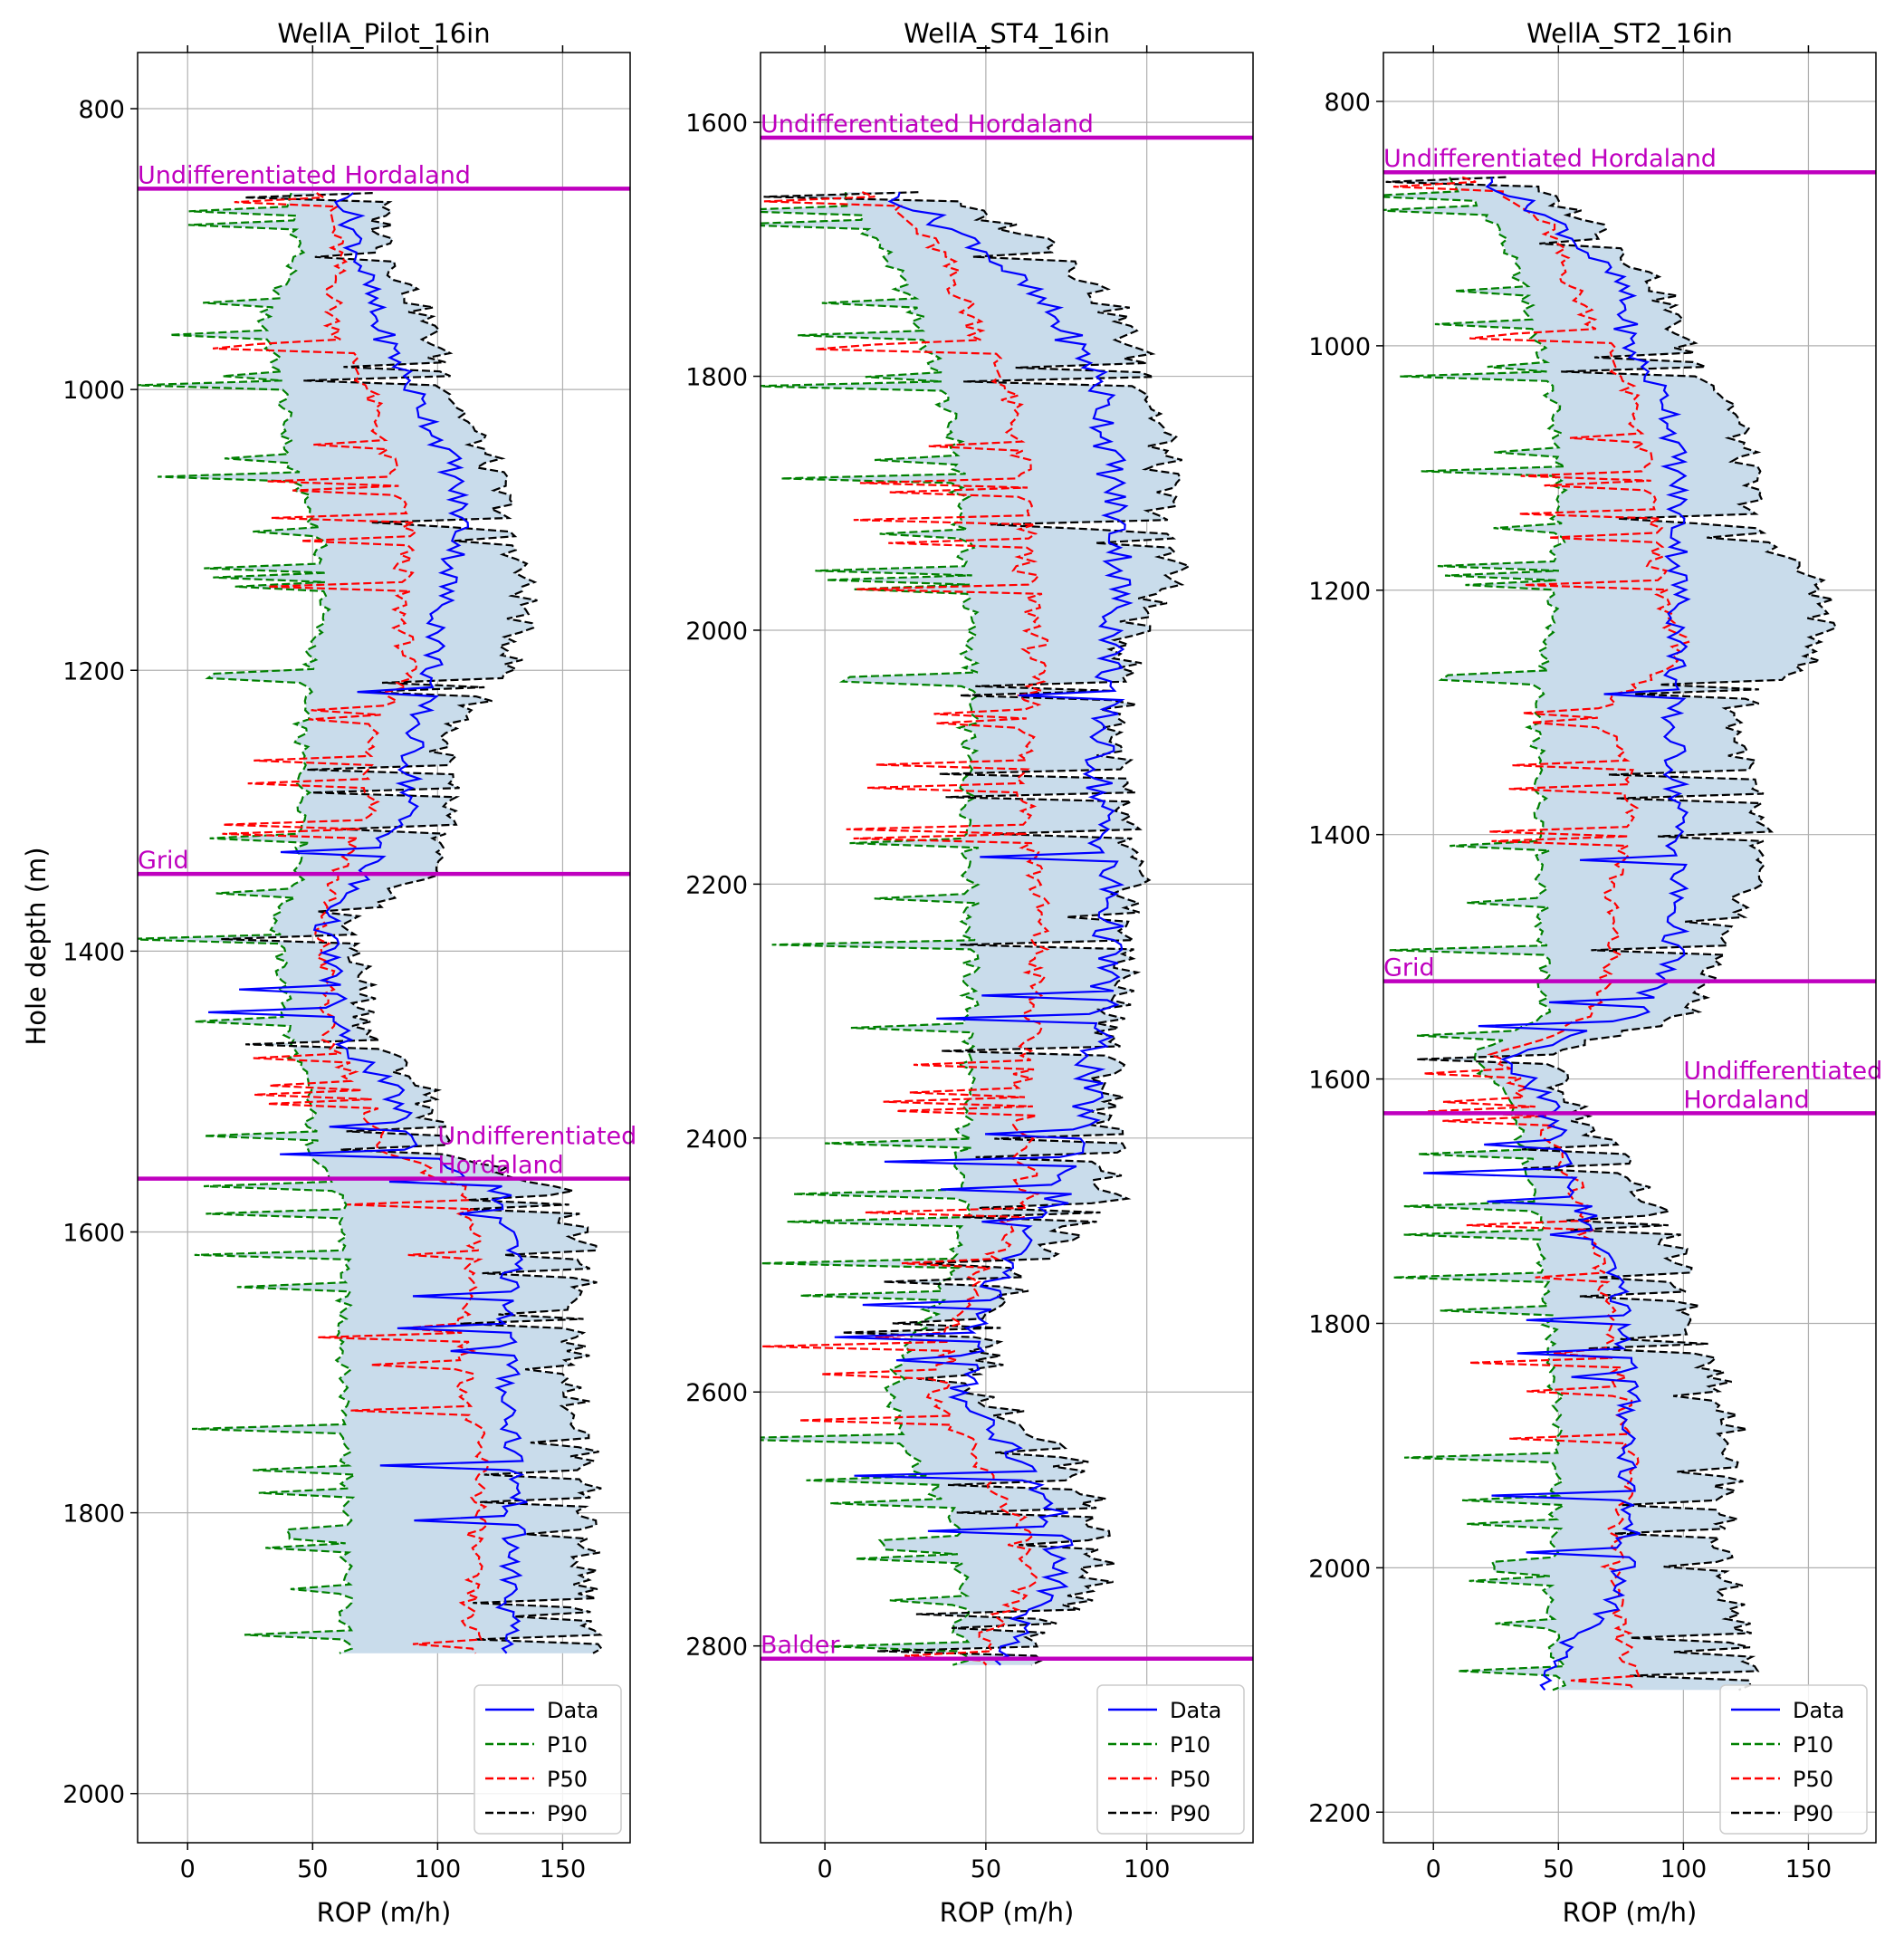  What do you see at coordinates (384, 33) in the screenshot?
I see `chart-title: WellA_Pilot_16in` at bounding box center [384, 33].